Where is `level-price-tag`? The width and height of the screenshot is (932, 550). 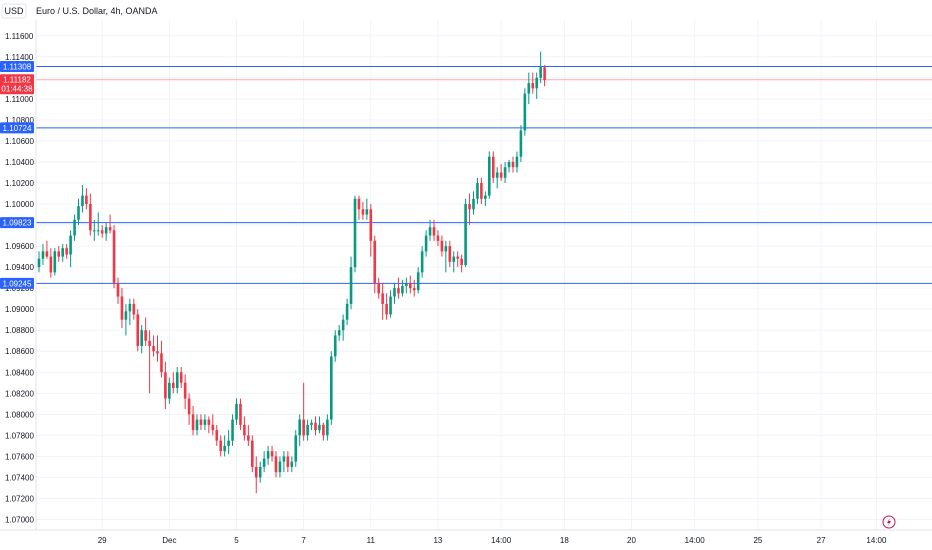 level-price-tag is located at coordinates (17, 128).